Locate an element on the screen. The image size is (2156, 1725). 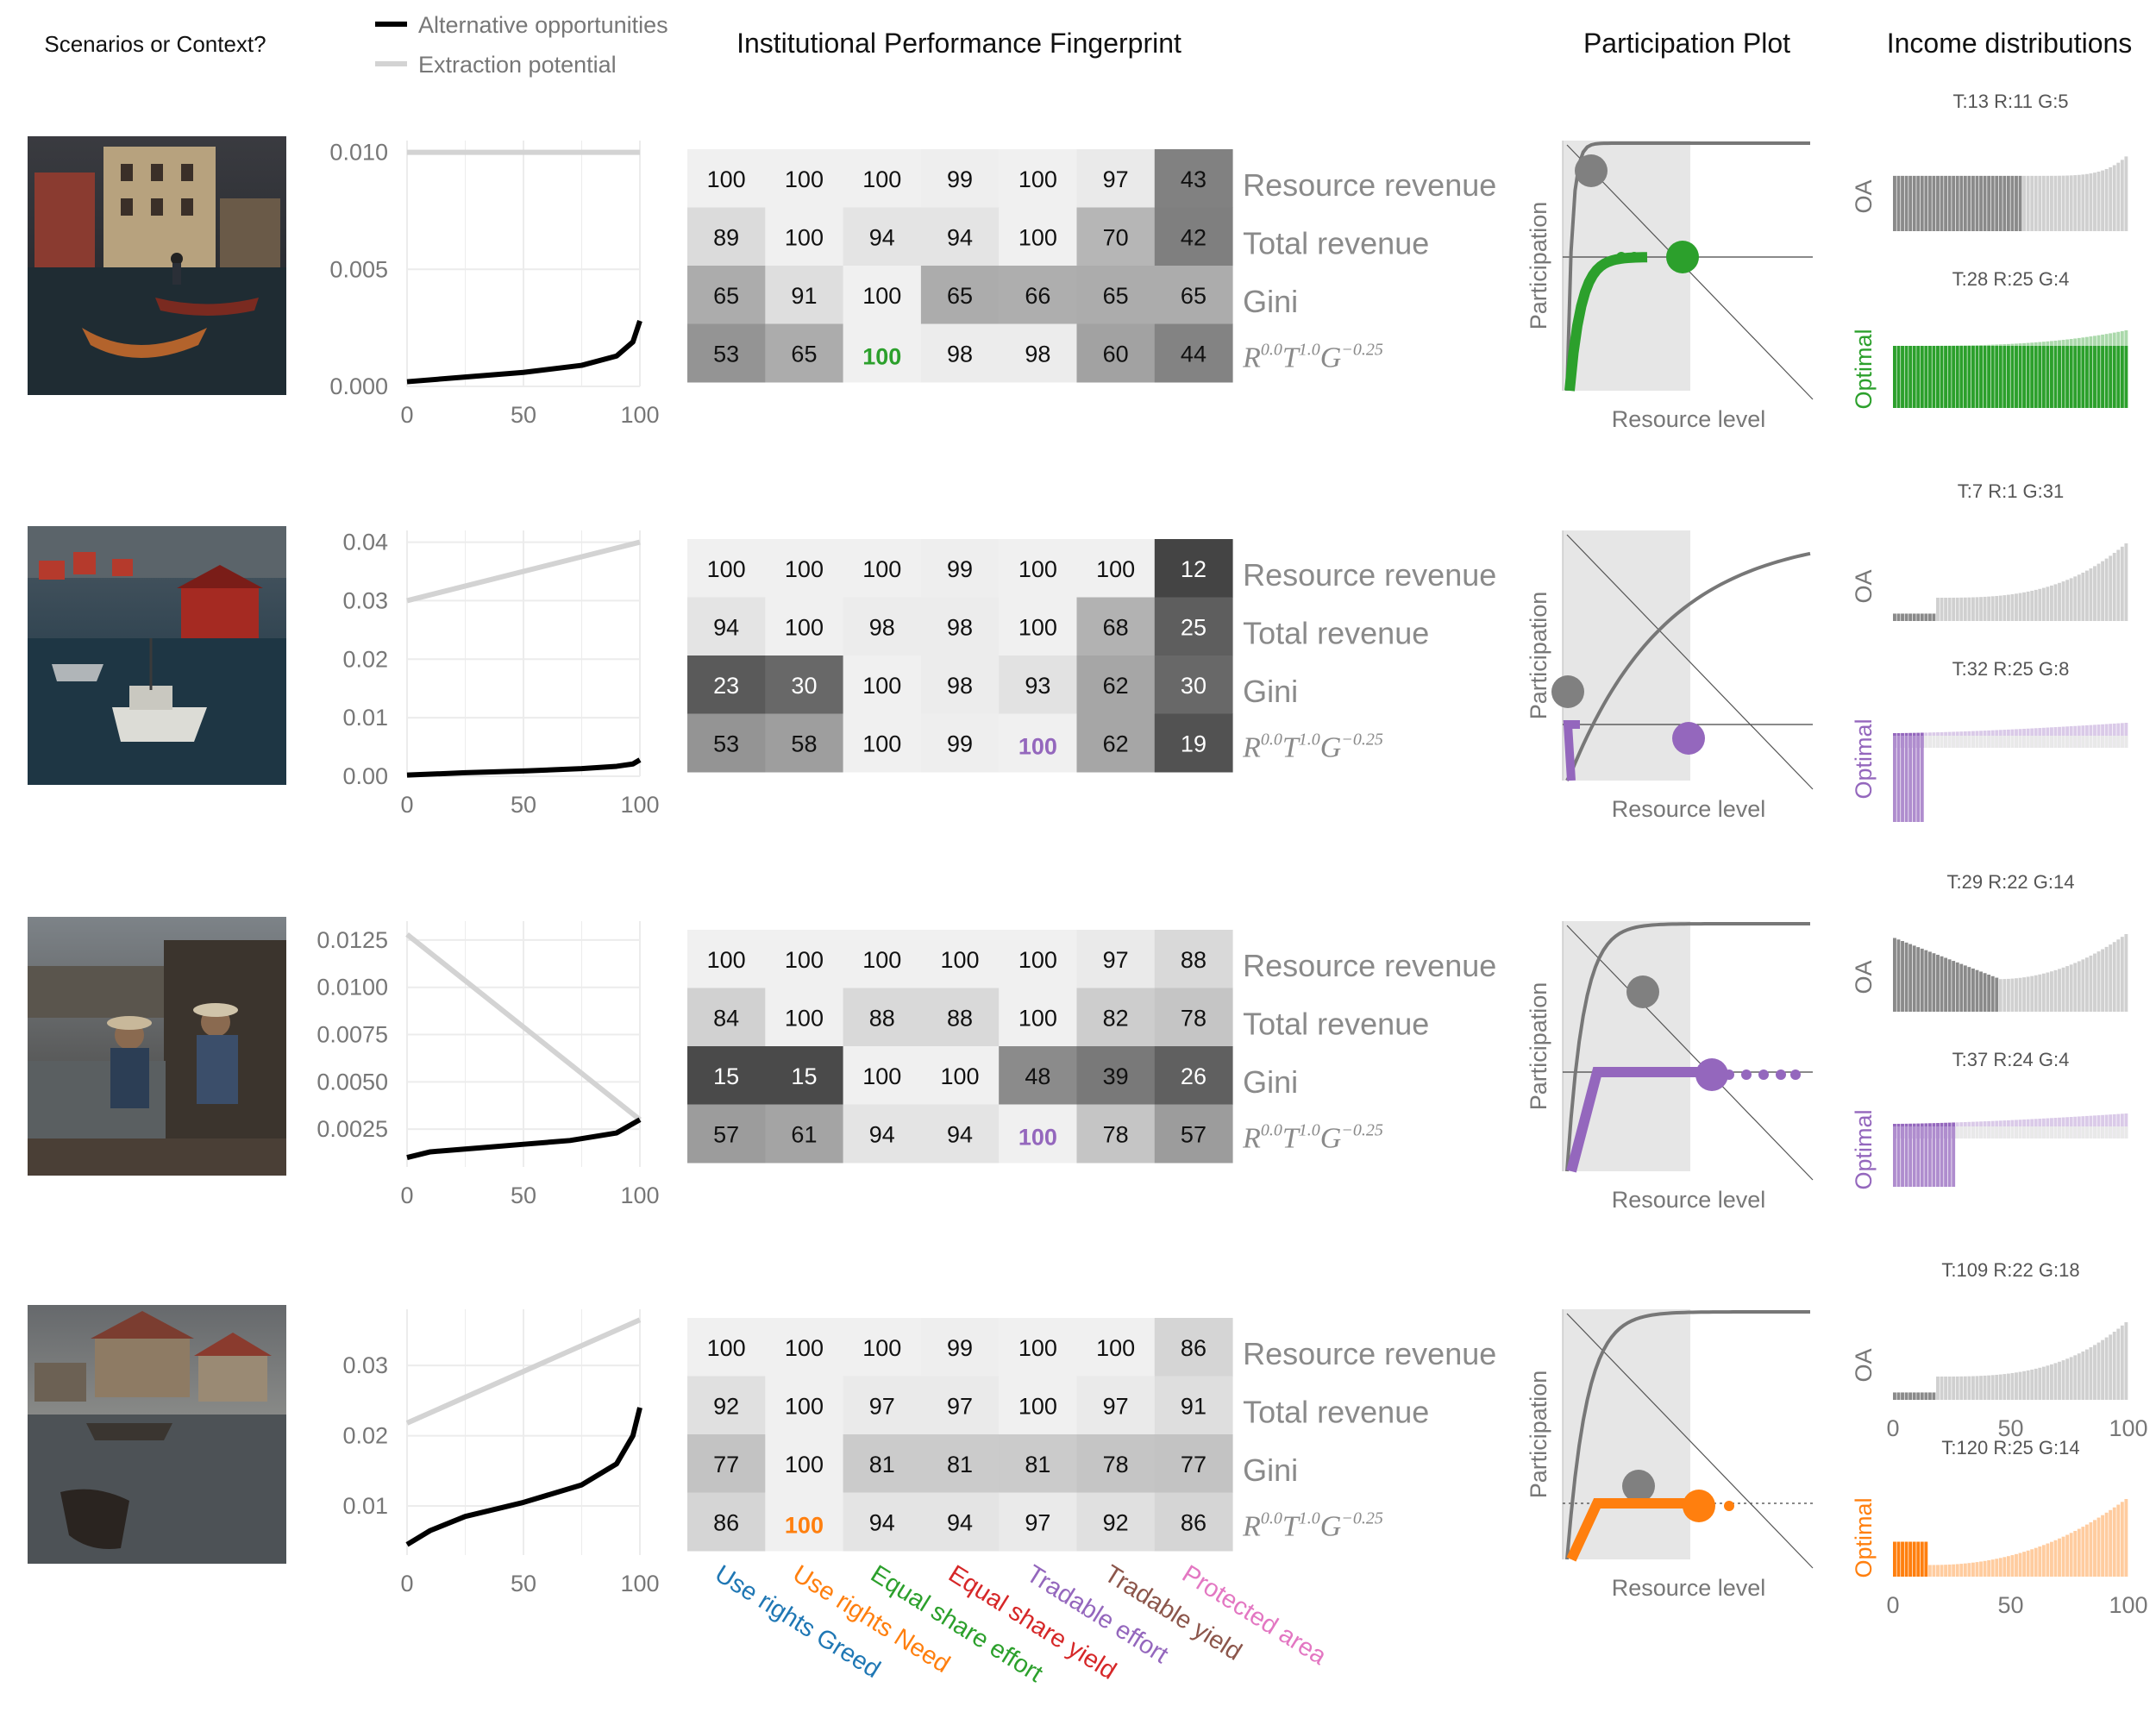
income-x-tick: 100 is located at coordinates (2128, 1605).